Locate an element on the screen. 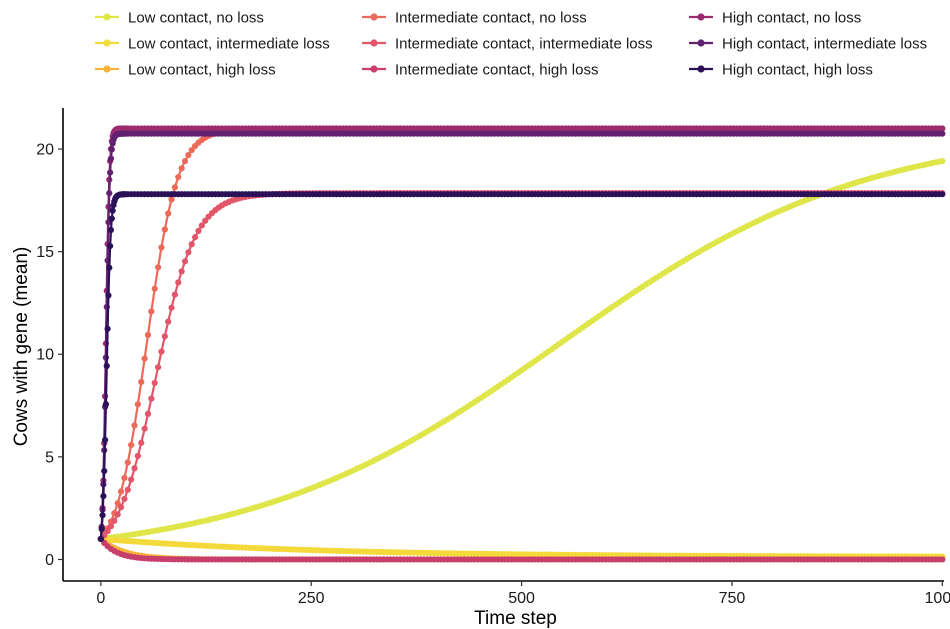 The image size is (950, 629). legend-item: Intermediate contact, no loss is located at coordinates (474, 18).